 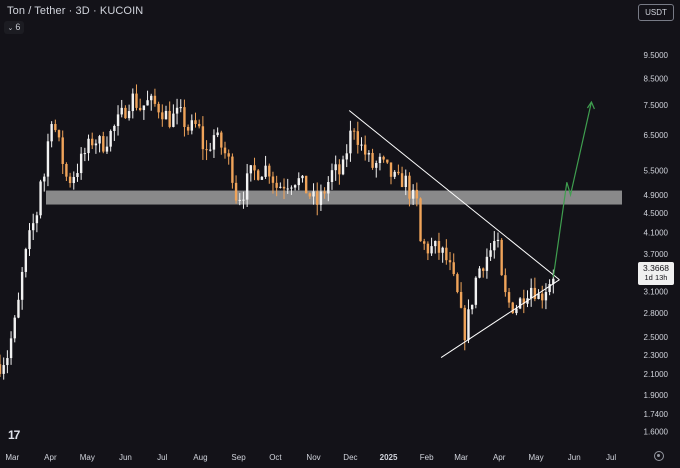 I want to click on y-tick-label: 8.5000, so click(x=656, y=78).